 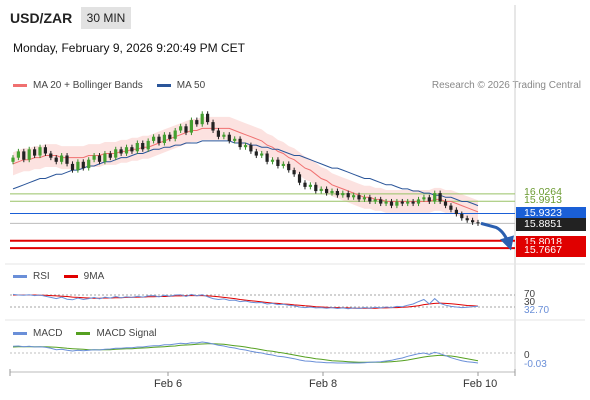 I want to click on ma20-legend-swatch, so click(x=20, y=85).